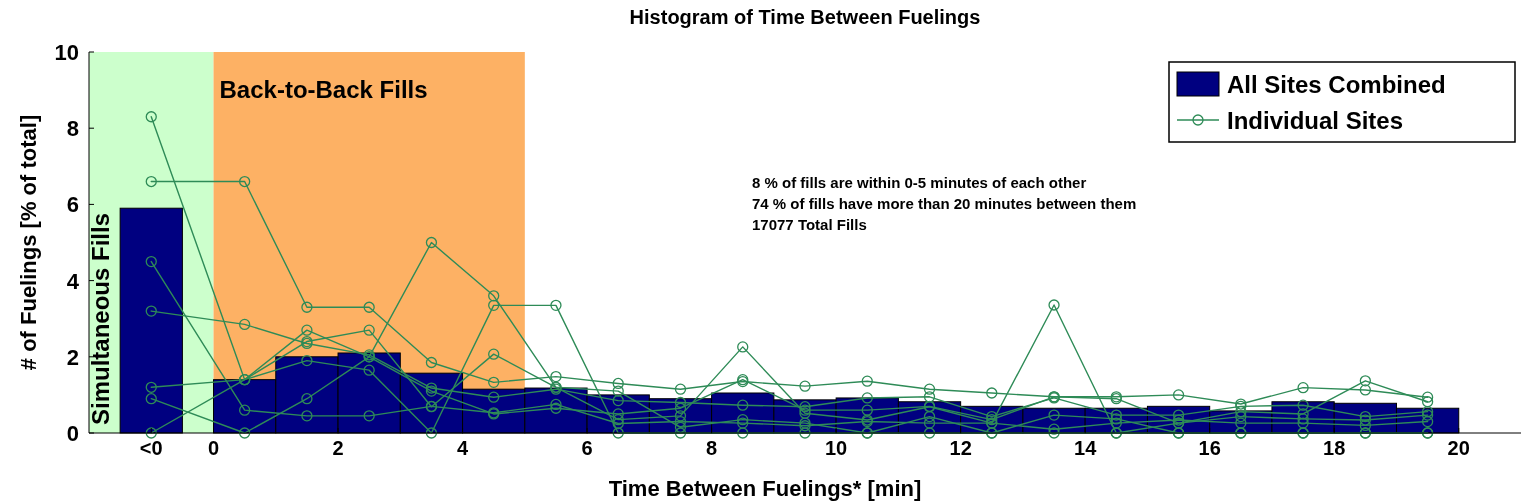  What do you see at coordinates (919, 182) in the screenshot?
I see `annotation: 8 % of fills are within 0-5 minutes of each other` at bounding box center [919, 182].